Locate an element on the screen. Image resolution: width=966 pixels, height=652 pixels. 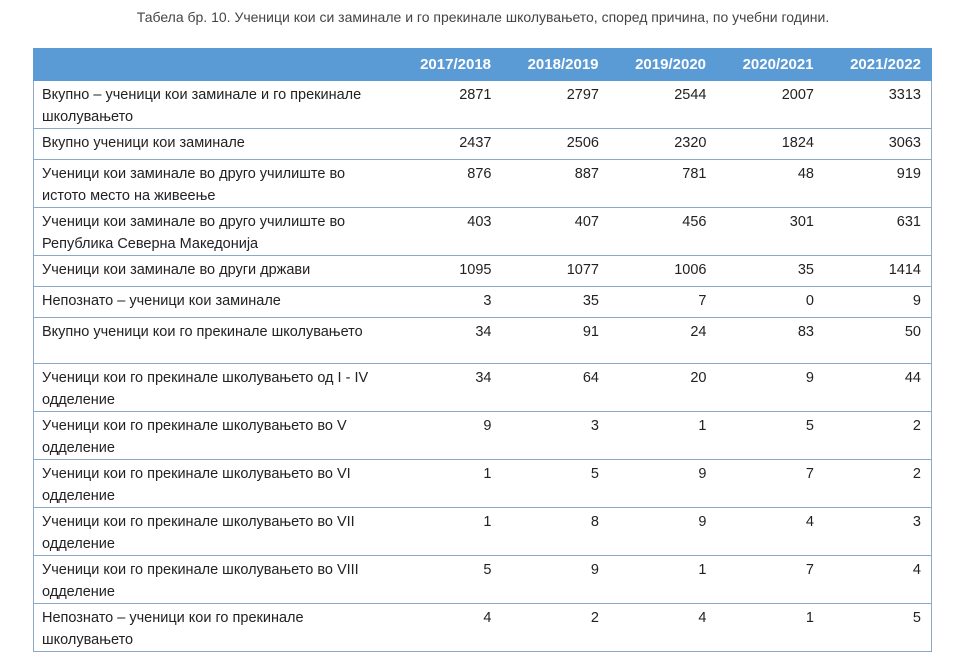
cell-value: 456 is located at coordinates (663, 231).